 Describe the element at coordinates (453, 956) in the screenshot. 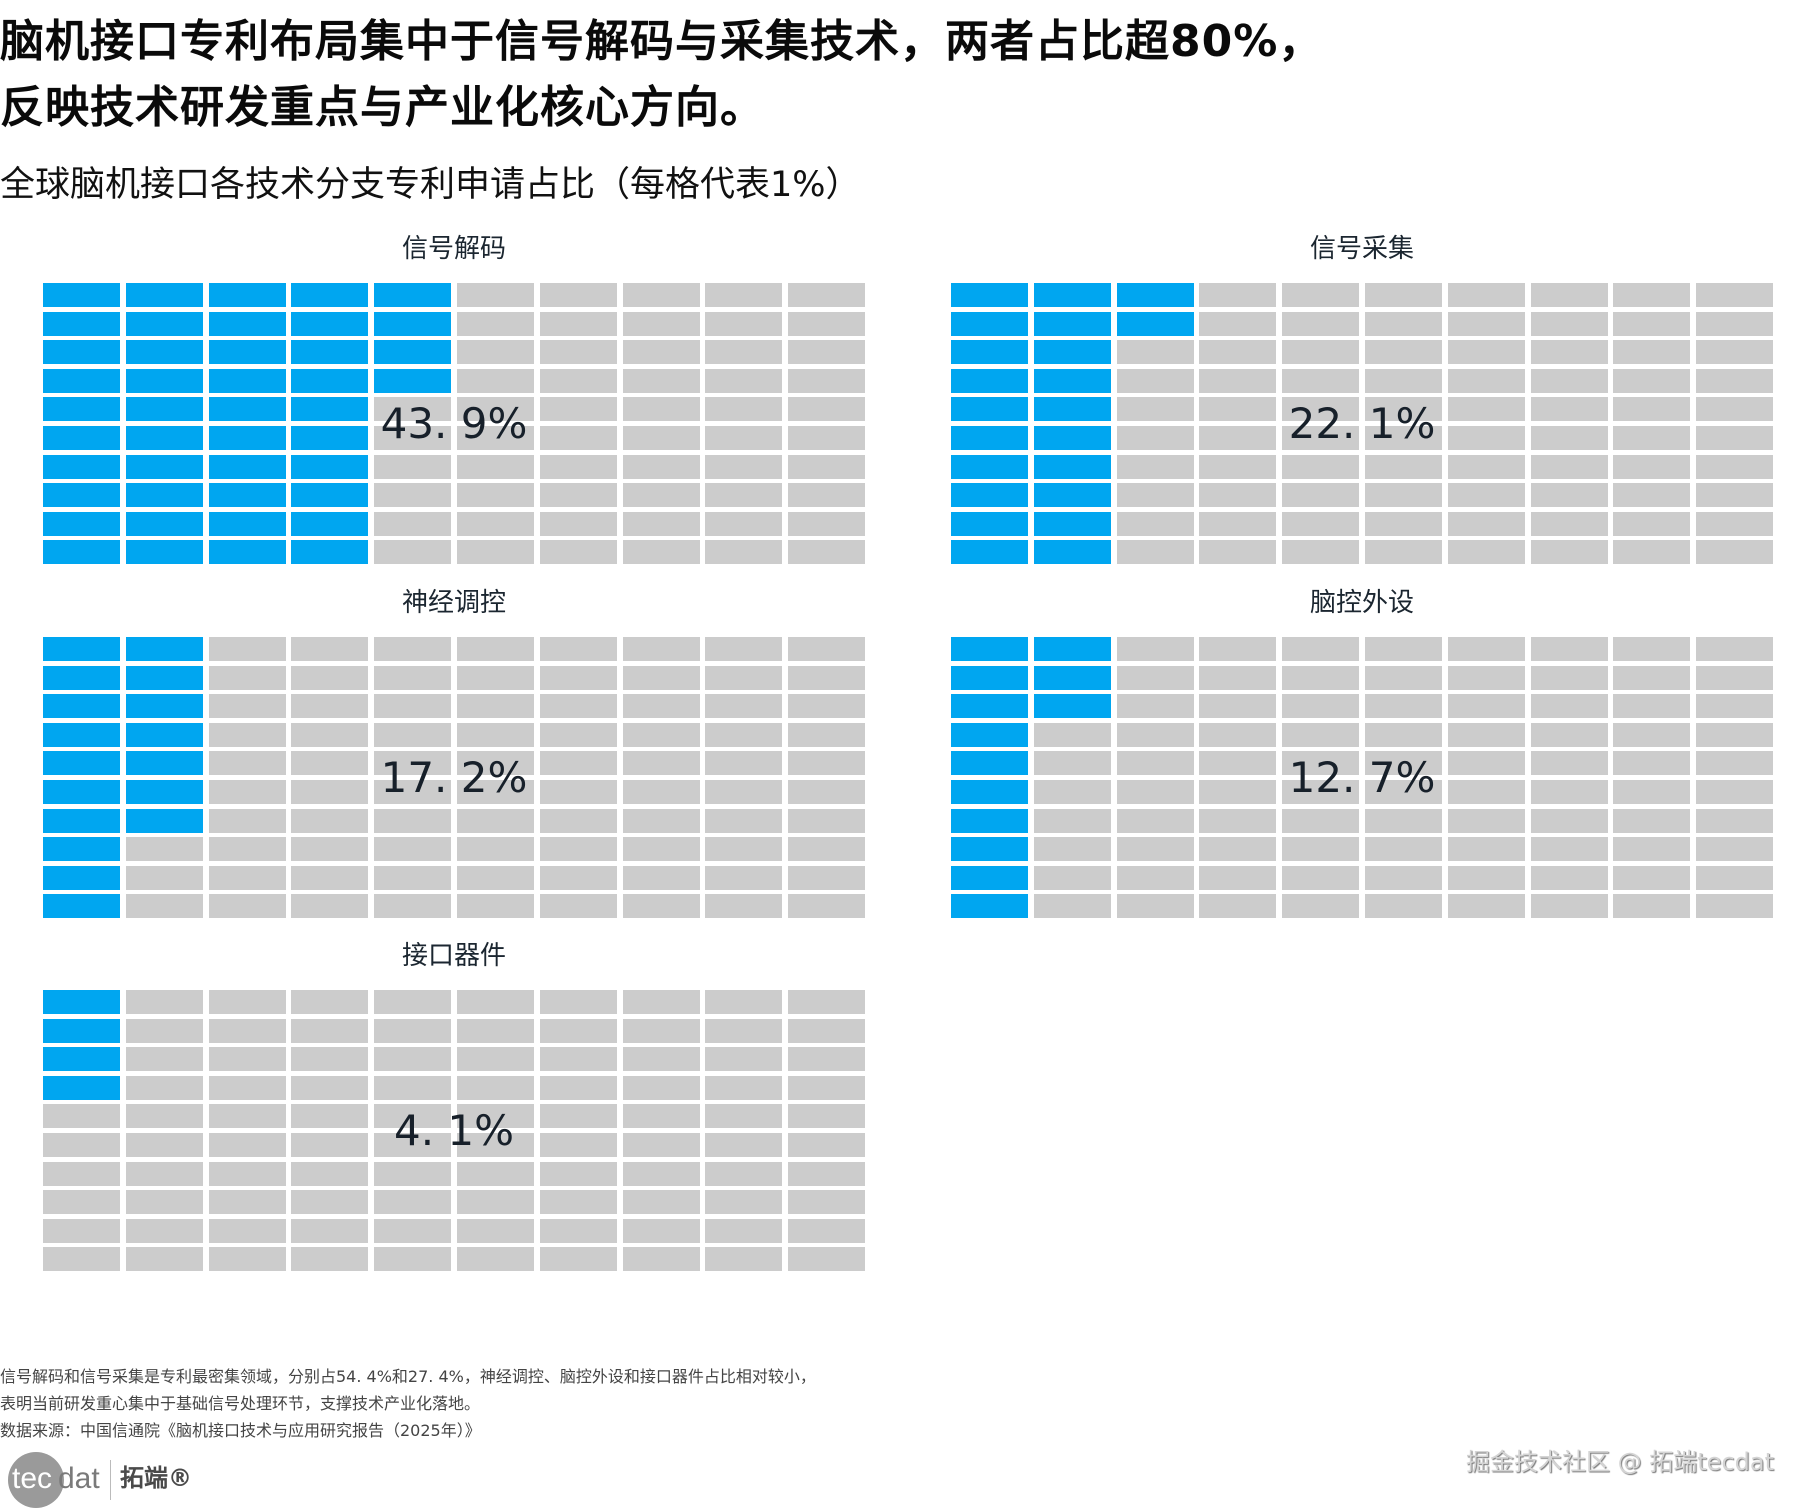

I see `panel-title: 接口器件` at that location.